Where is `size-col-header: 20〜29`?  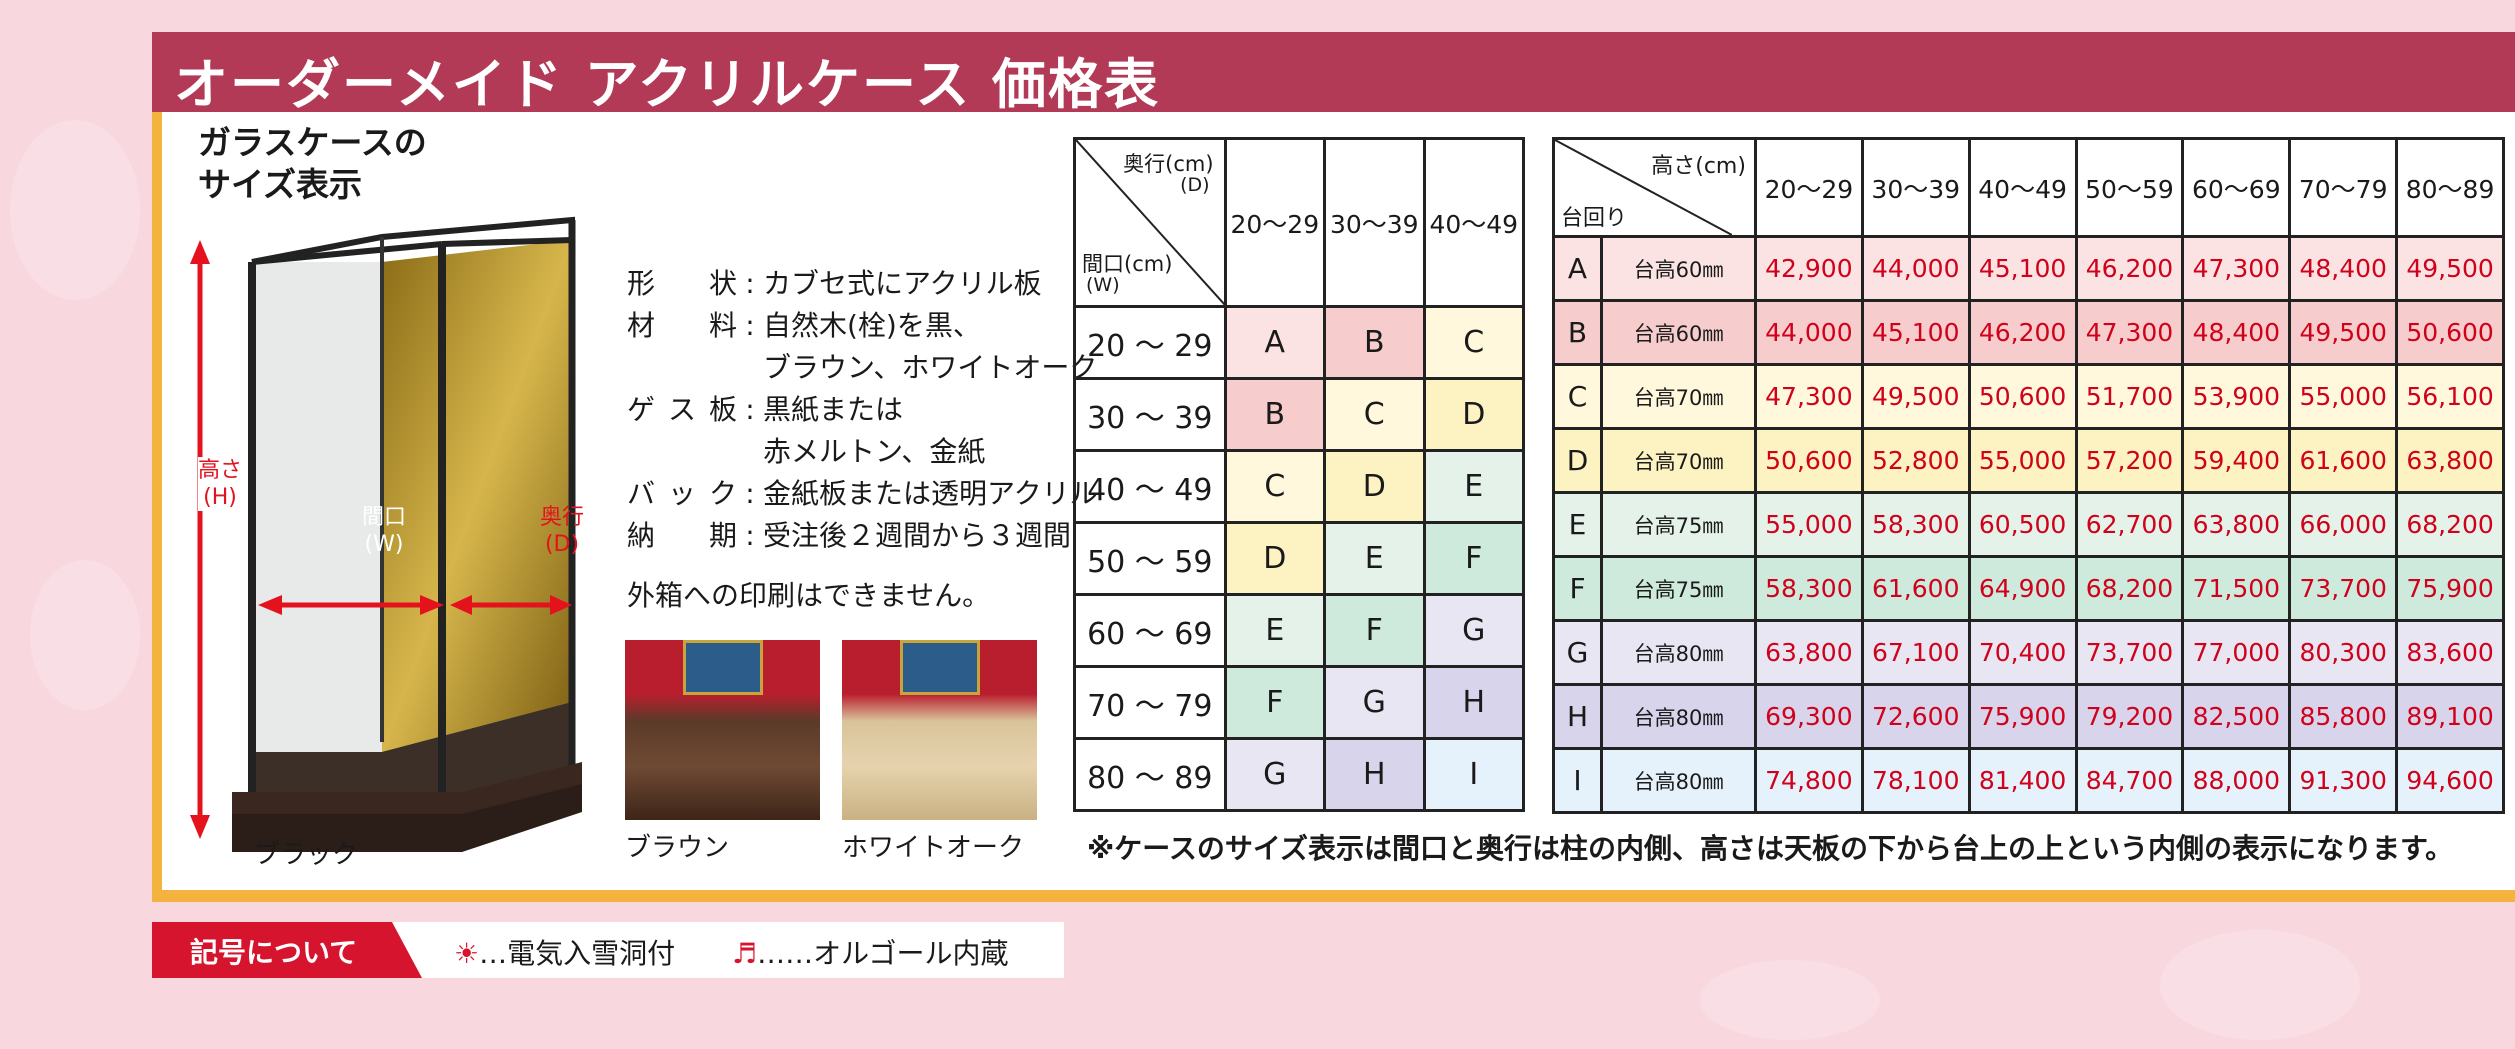 size-col-header: 20〜29 is located at coordinates (1275, 222).